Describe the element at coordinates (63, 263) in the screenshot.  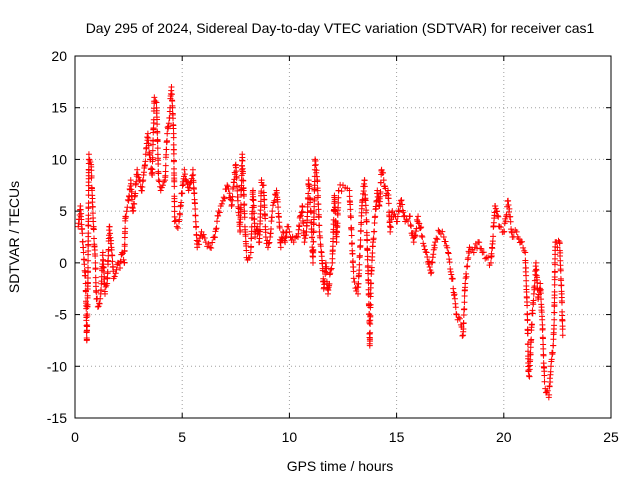
I see `y-tick-label: 0` at that location.